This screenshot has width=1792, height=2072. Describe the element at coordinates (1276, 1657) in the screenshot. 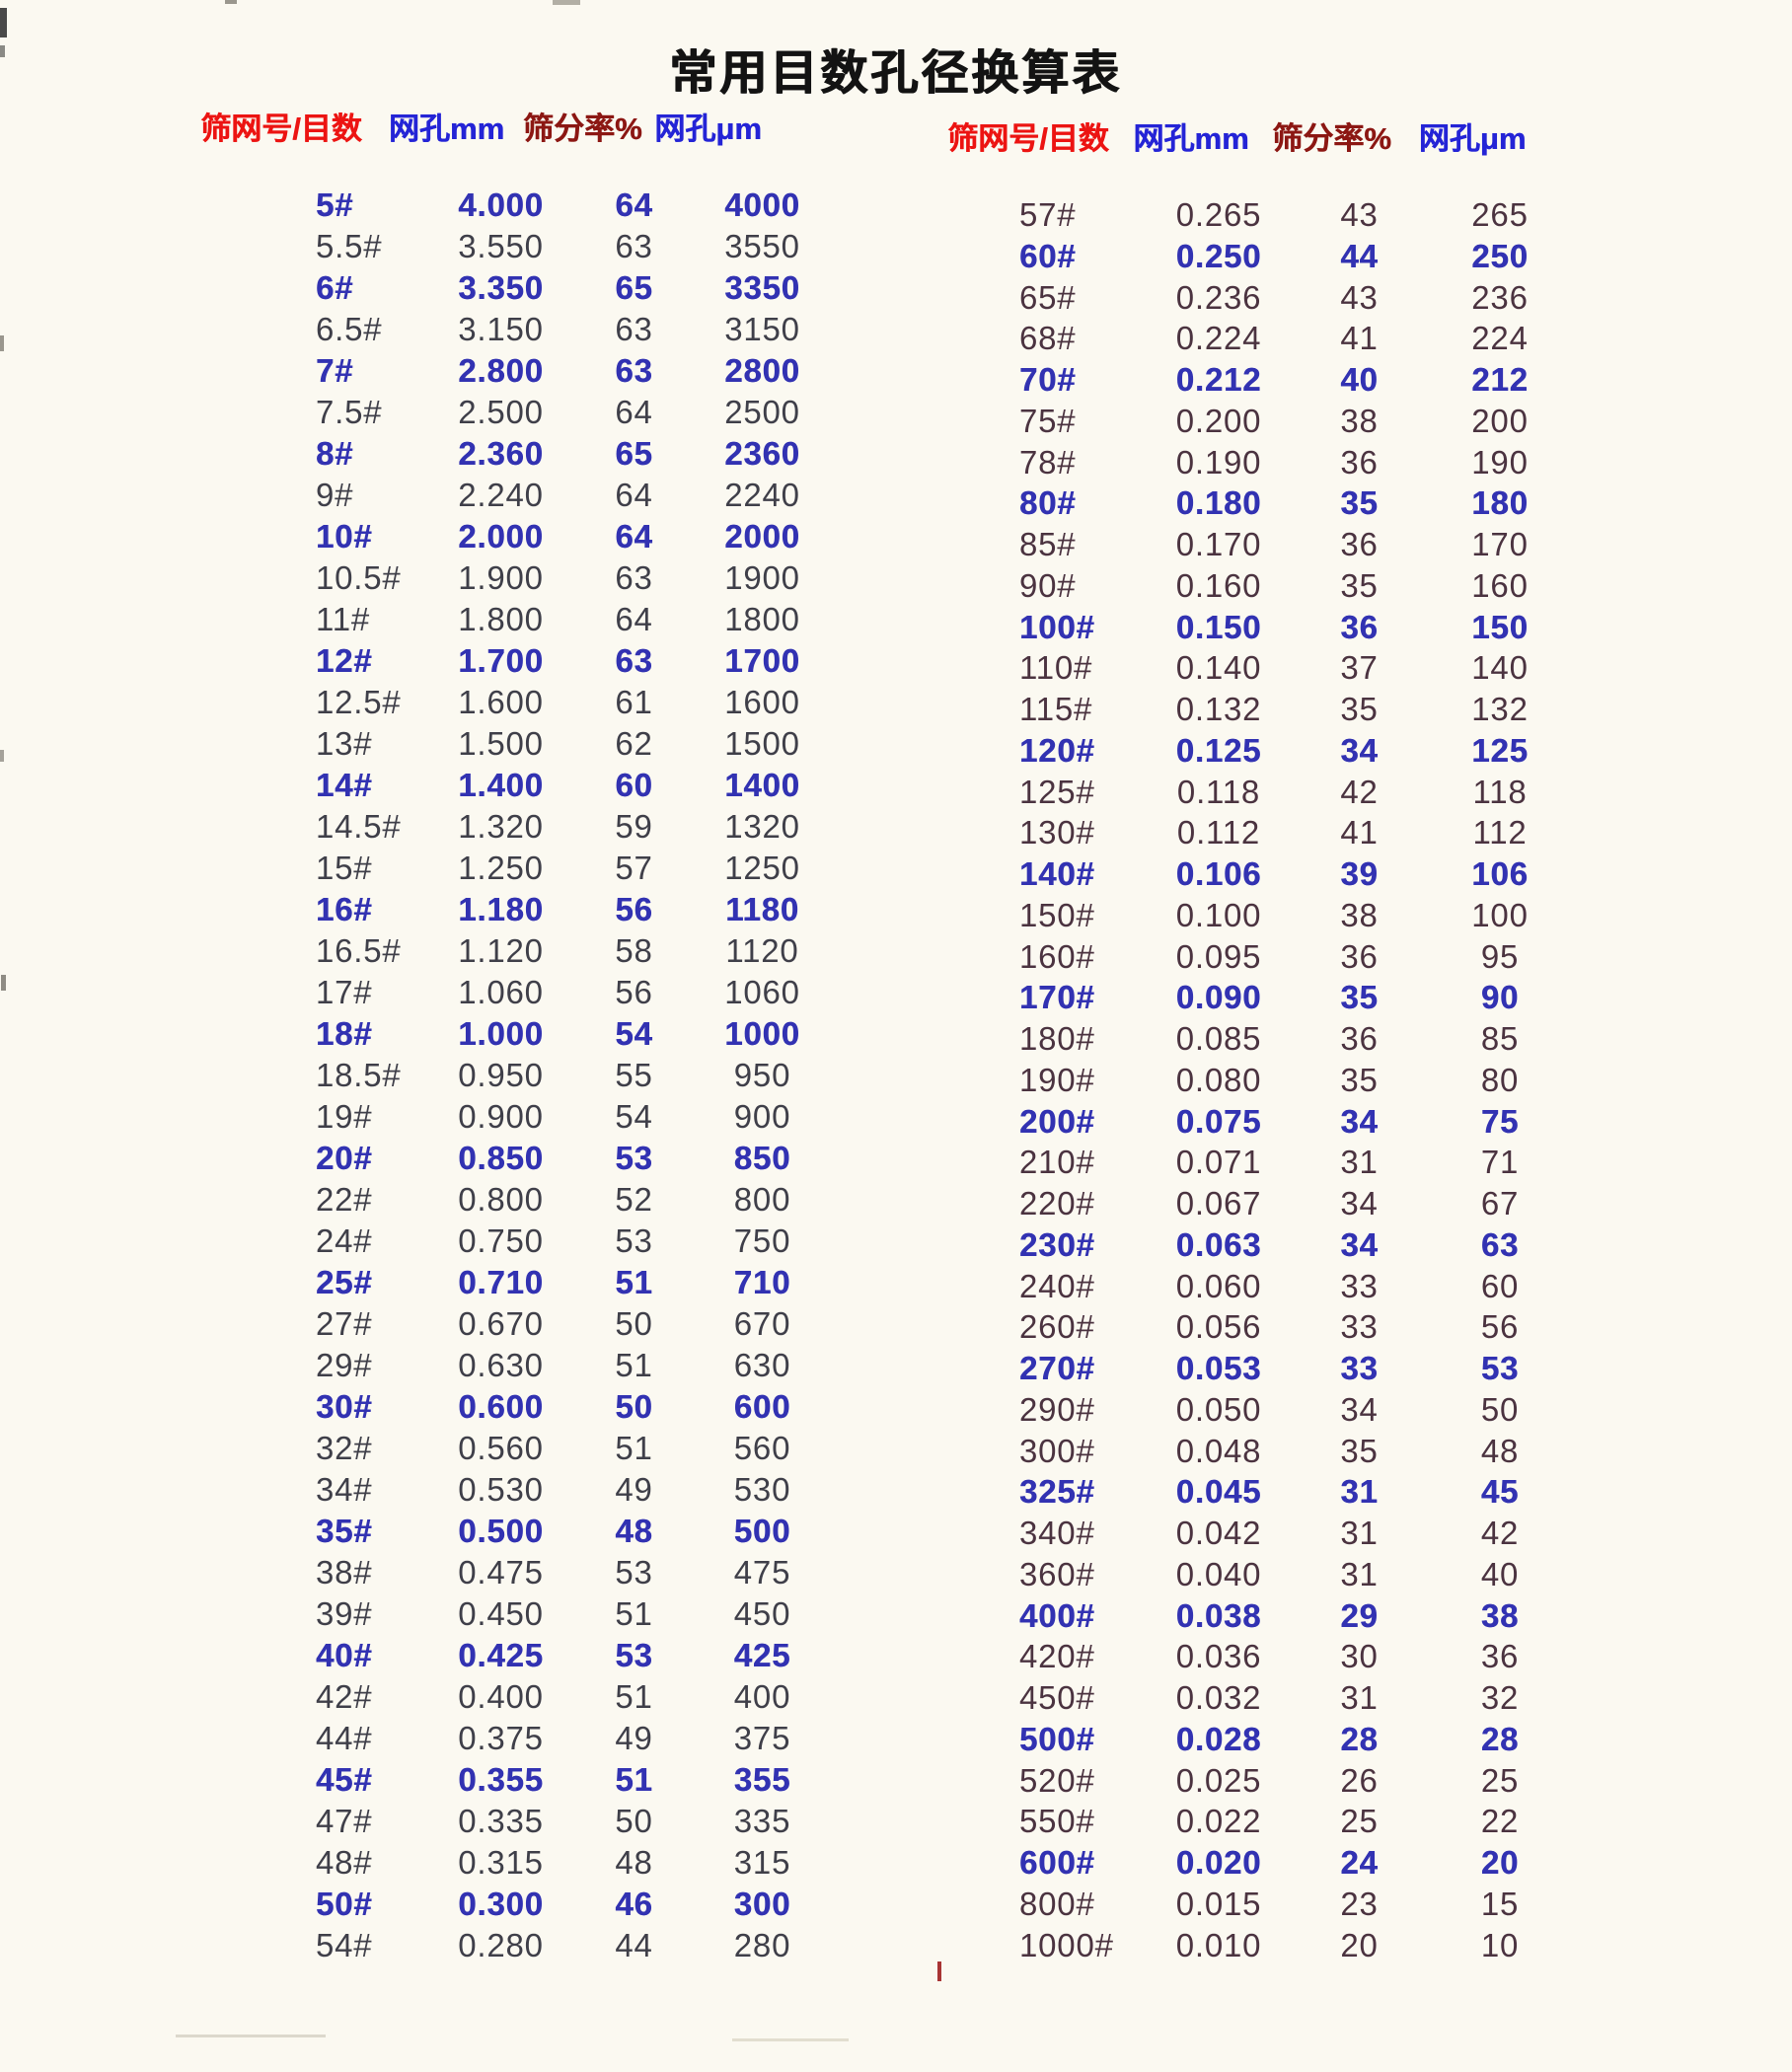

I see `table-row: 420# 0.036 30 36` at that location.